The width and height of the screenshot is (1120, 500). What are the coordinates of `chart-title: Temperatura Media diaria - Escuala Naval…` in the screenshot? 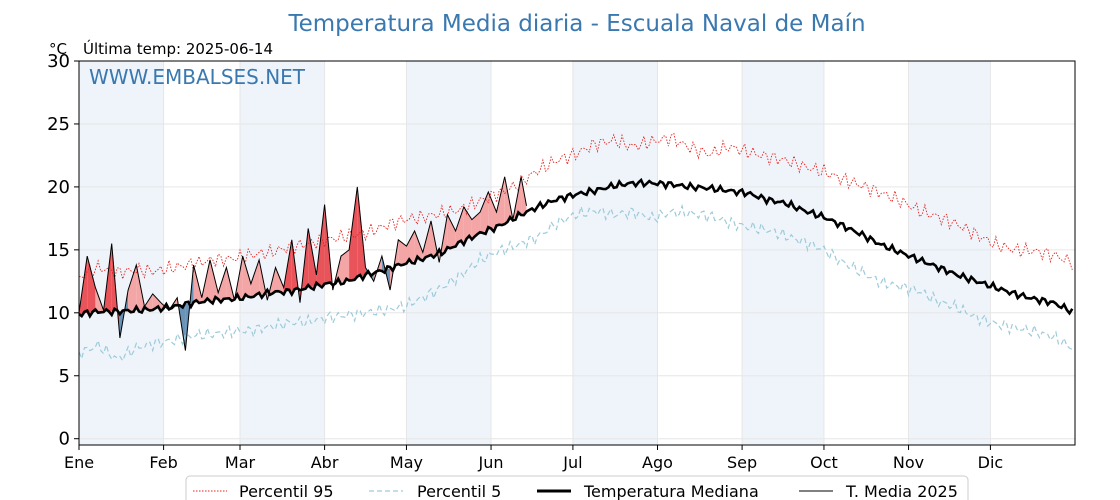 It's located at (576, 24).